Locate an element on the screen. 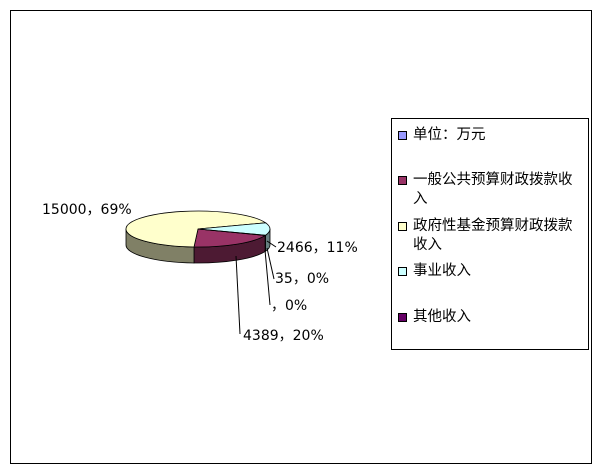 This screenshot has height=473, width=600. legend-label: 单位：万元 is located at coordinates (449, 135).